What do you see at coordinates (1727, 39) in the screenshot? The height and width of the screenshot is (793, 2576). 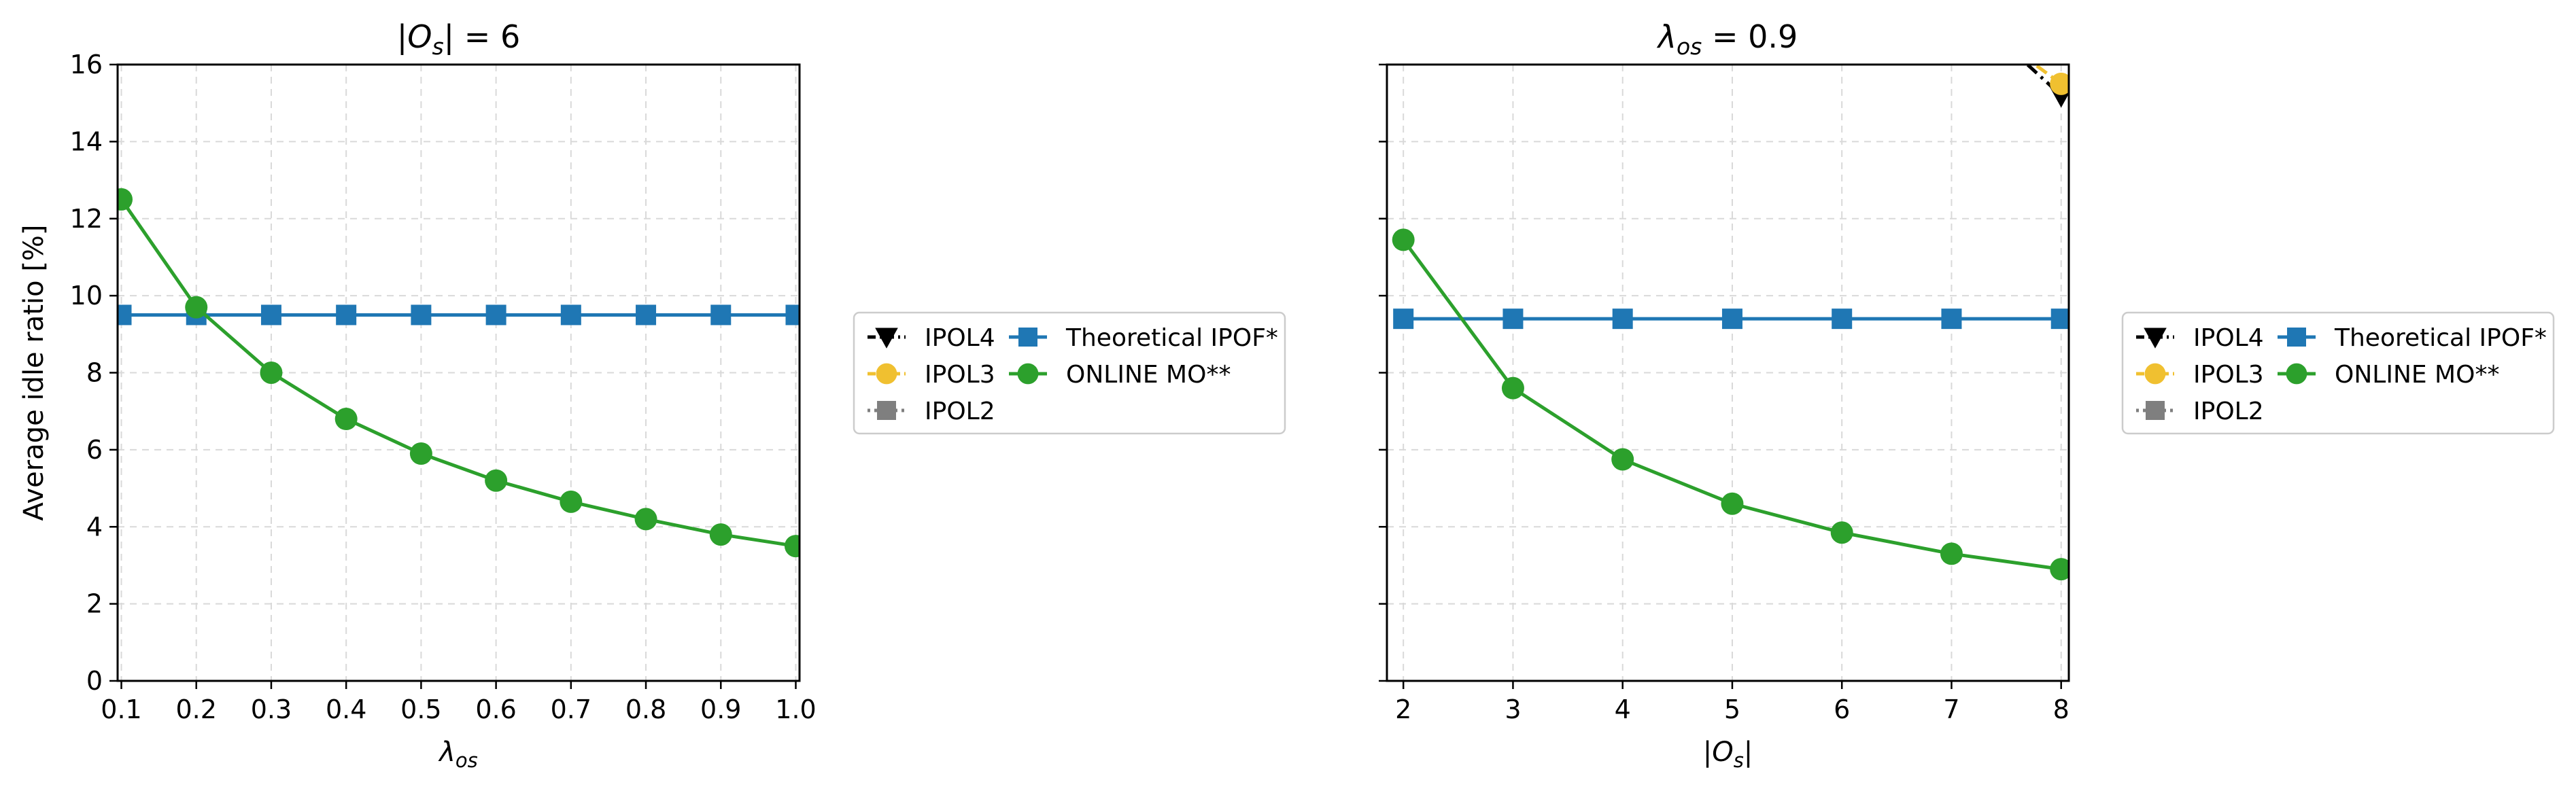 I see `chart-title: λos = 0.9` at bounding box center [1727, 39].